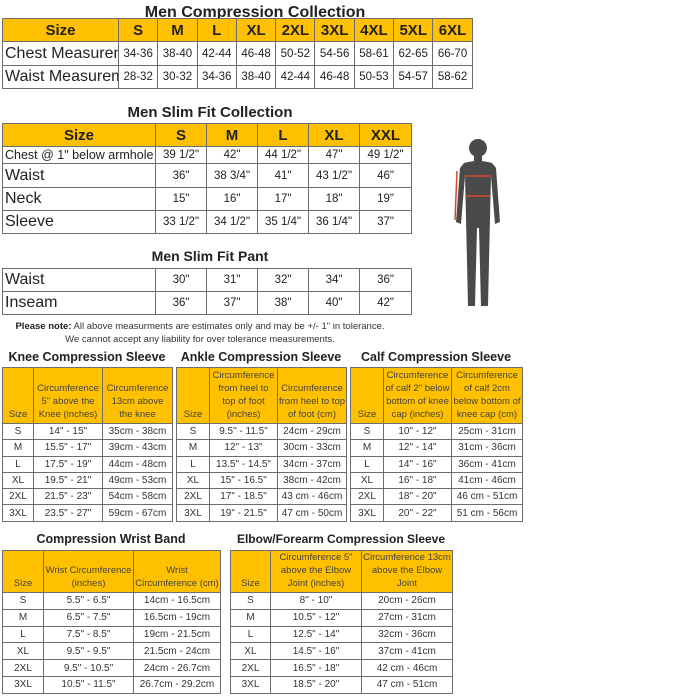 This screenshot has height=698, width=679. What do you see at coordinates (88, 651) in the screenshot?
I see `table-cell: 9.5" - 9.5"` at bounding box center [88, 651].